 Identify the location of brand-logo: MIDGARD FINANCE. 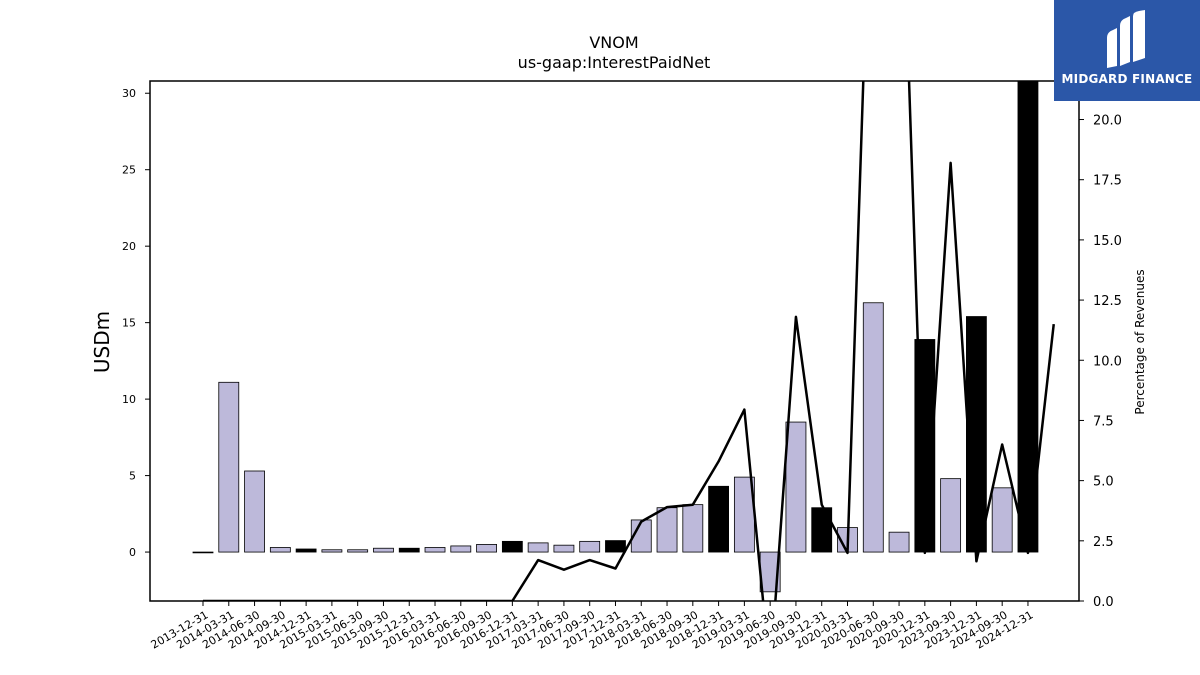
(1127, 50).